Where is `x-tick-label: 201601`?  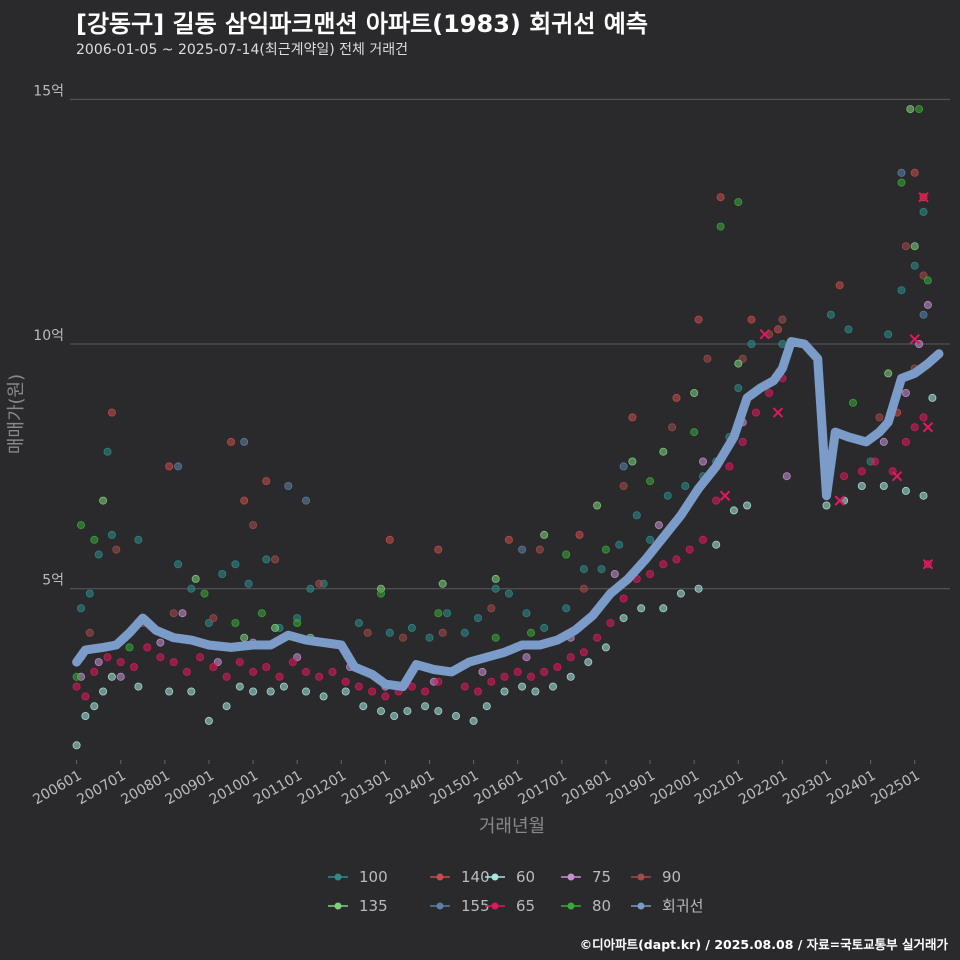
x-tick-label: 201601 is located at coordinates (498, 788).